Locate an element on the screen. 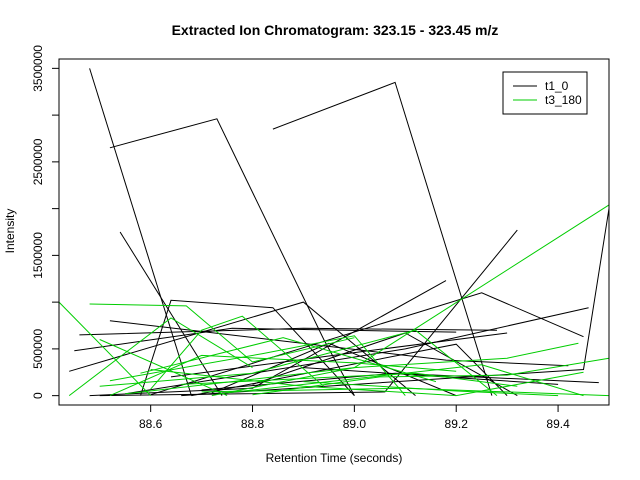 The height and width of the screenshot is (480, 640). y-tick-label-5: 2500000 is located at coordinates (38, 161).